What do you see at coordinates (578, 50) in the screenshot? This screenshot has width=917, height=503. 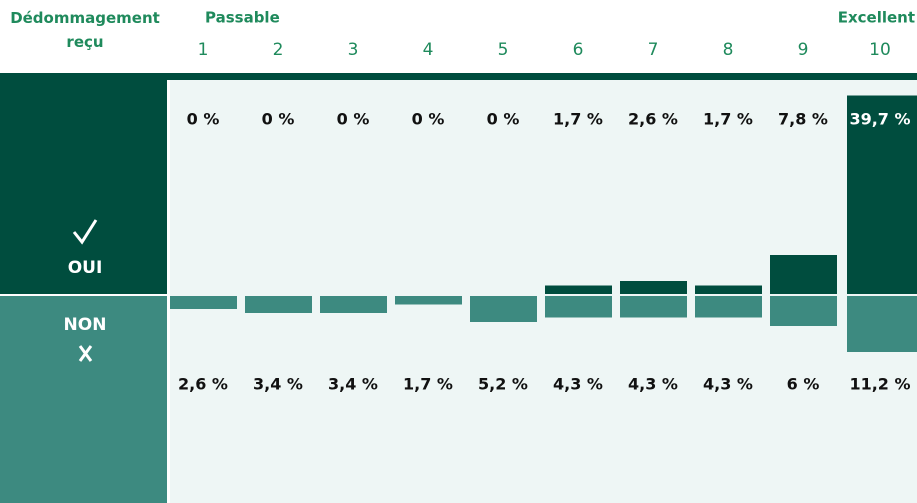 I see `category-label: 6` at bounding box center [578, 50].